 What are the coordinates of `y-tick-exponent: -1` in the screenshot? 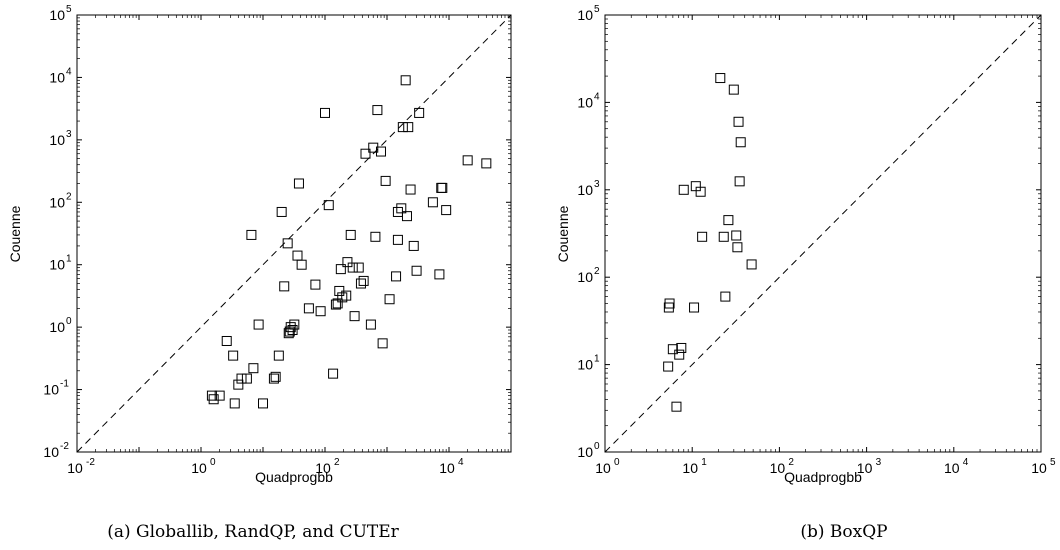 It's located at (64, 384).